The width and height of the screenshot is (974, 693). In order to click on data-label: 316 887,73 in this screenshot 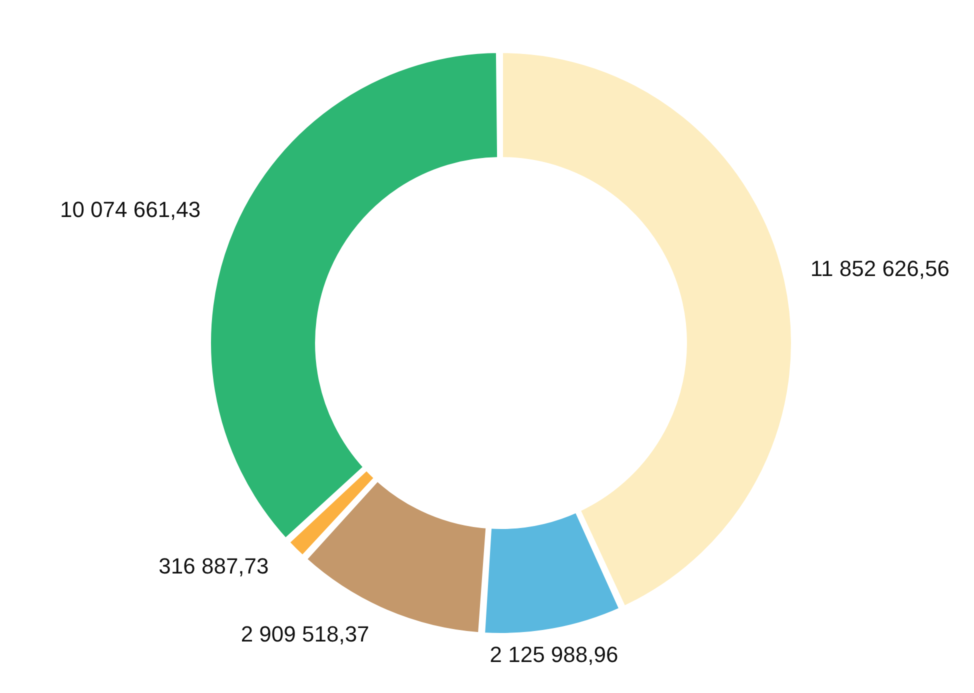, I will do `click(213, 566)`.